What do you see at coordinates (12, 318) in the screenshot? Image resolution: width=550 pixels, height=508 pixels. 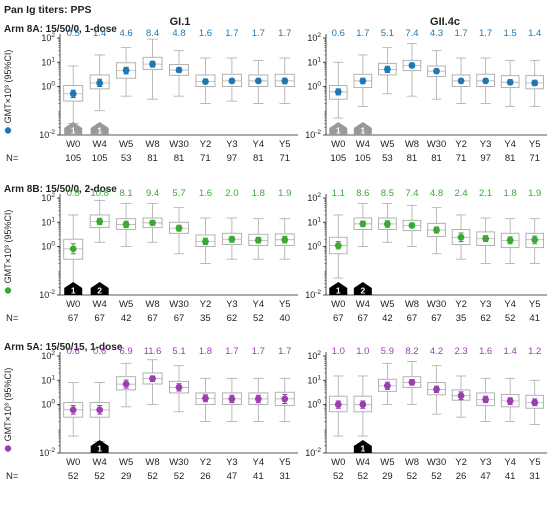 I see `n-label: N=` at bounding box center [12, 318].